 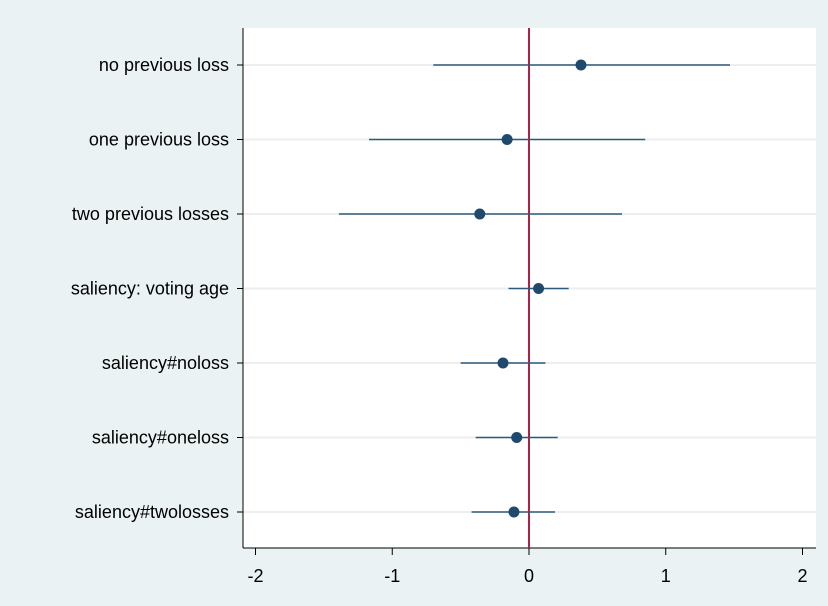 What do you see at coordinates (152, 512) in the screenshot?
I see `y-category-label: saliency#twolosses` at bounding box center [152, 512].